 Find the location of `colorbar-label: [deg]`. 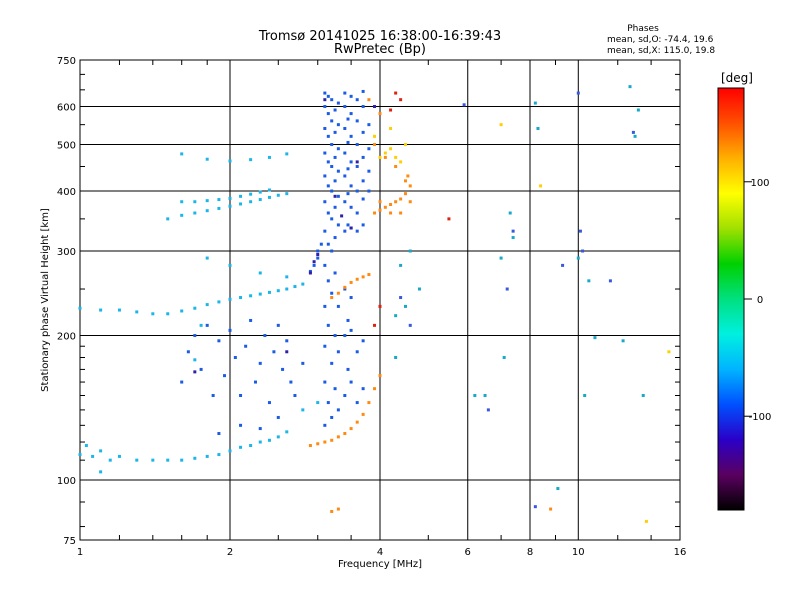

colorbar-label: [deg] is located at coordinates (737, 78).